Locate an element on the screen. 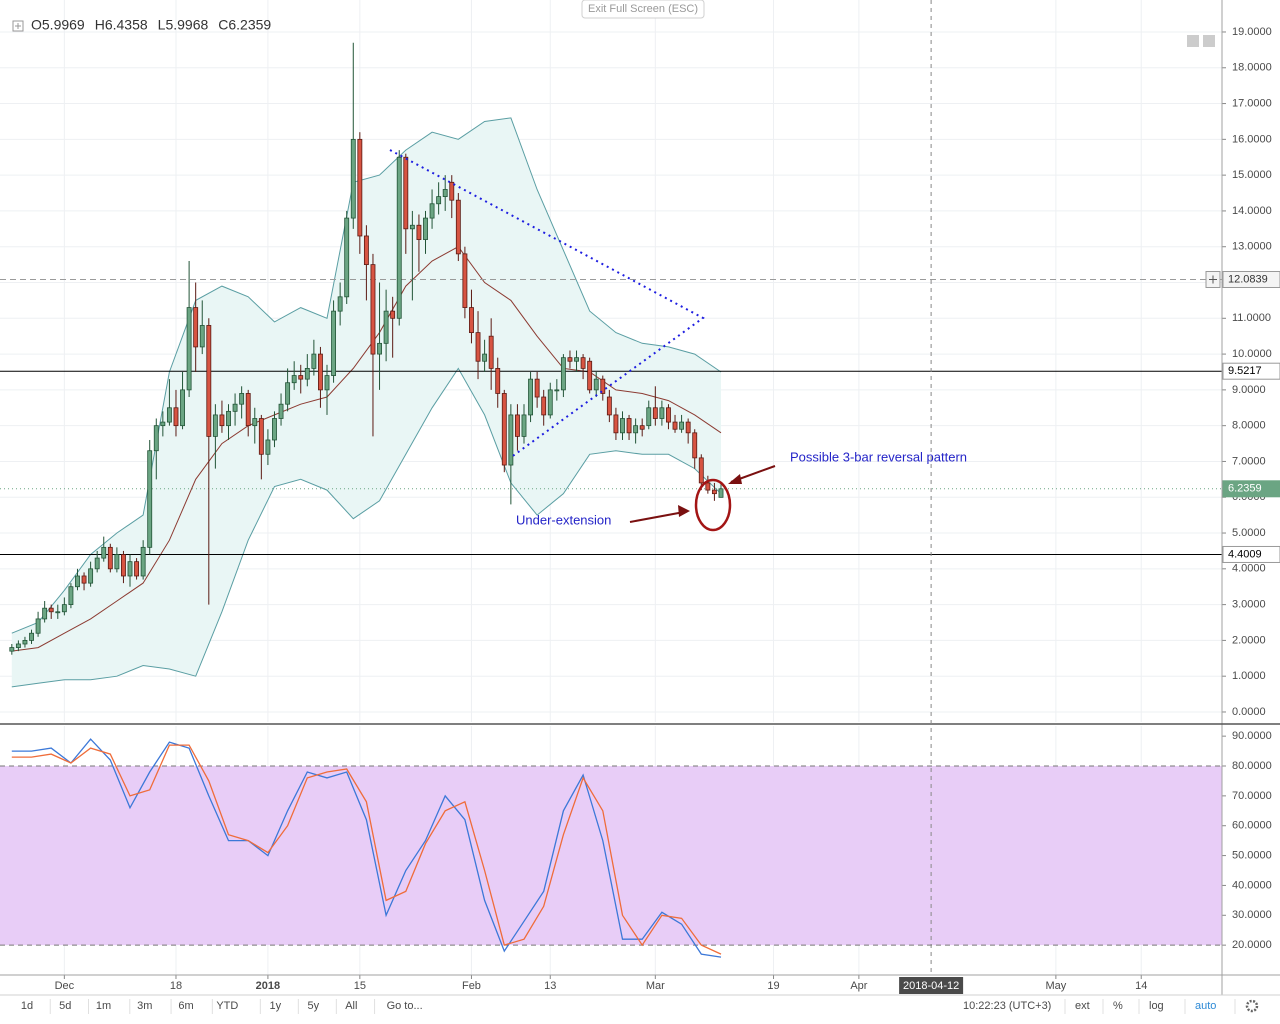 The image size is (1280, 1024). y-tick-label: 19.0000 is located at coordinates (1252, 32).